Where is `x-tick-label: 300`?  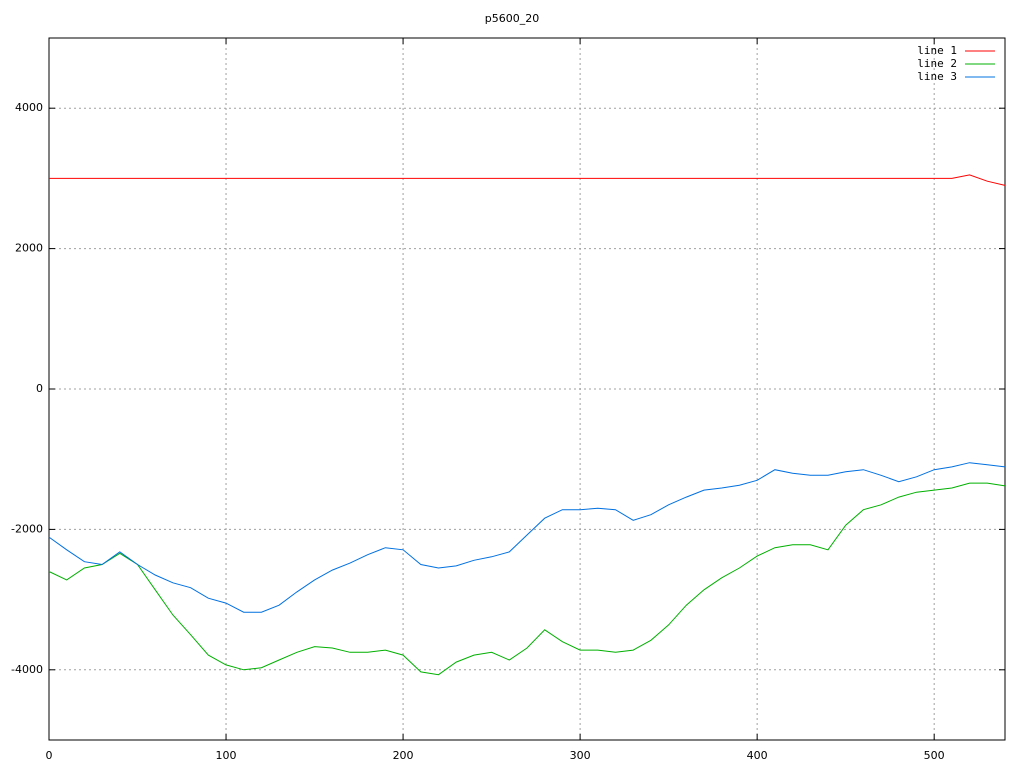
x-tick-label: 300 is located at coordinates (580, 755).